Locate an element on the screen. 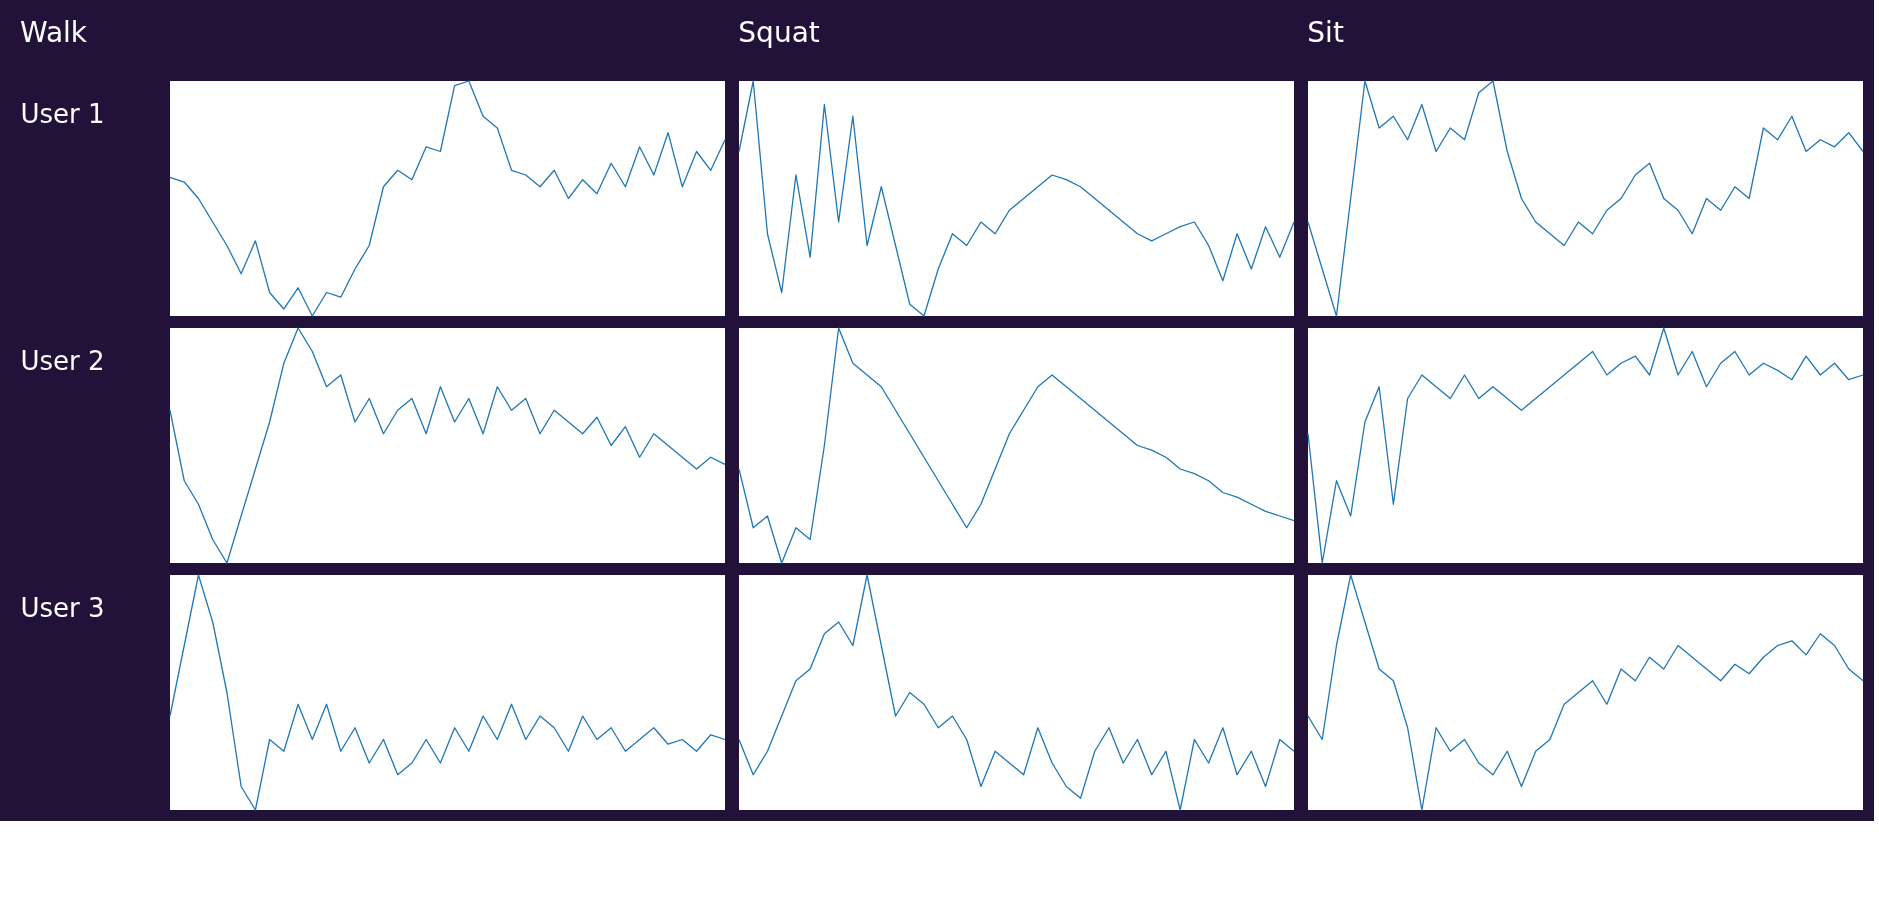 Image resolution: width=1879 pixels, height=900 pixels. y-axis-title: User 1 is located at coordinates (62, 113).